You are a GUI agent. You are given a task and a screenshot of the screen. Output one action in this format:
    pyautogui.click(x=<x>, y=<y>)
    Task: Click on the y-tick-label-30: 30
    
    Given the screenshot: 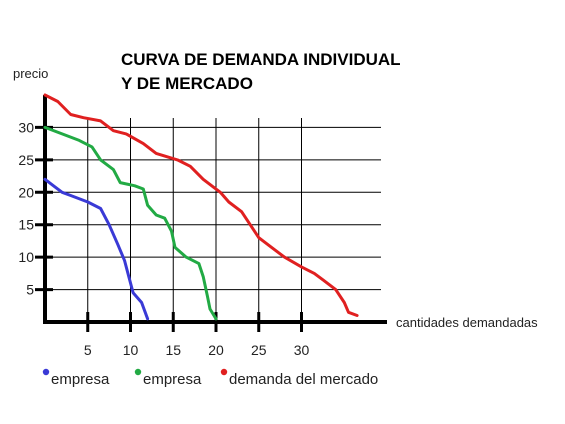 What is the action you would take?
    pyautogui.click(x=26, y=127)
    